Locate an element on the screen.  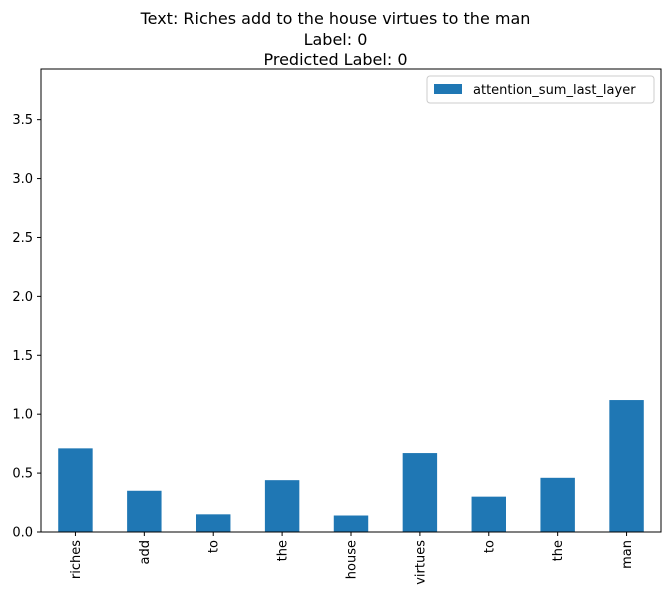
x-tick-label: add is located at coordinates (145, 552).